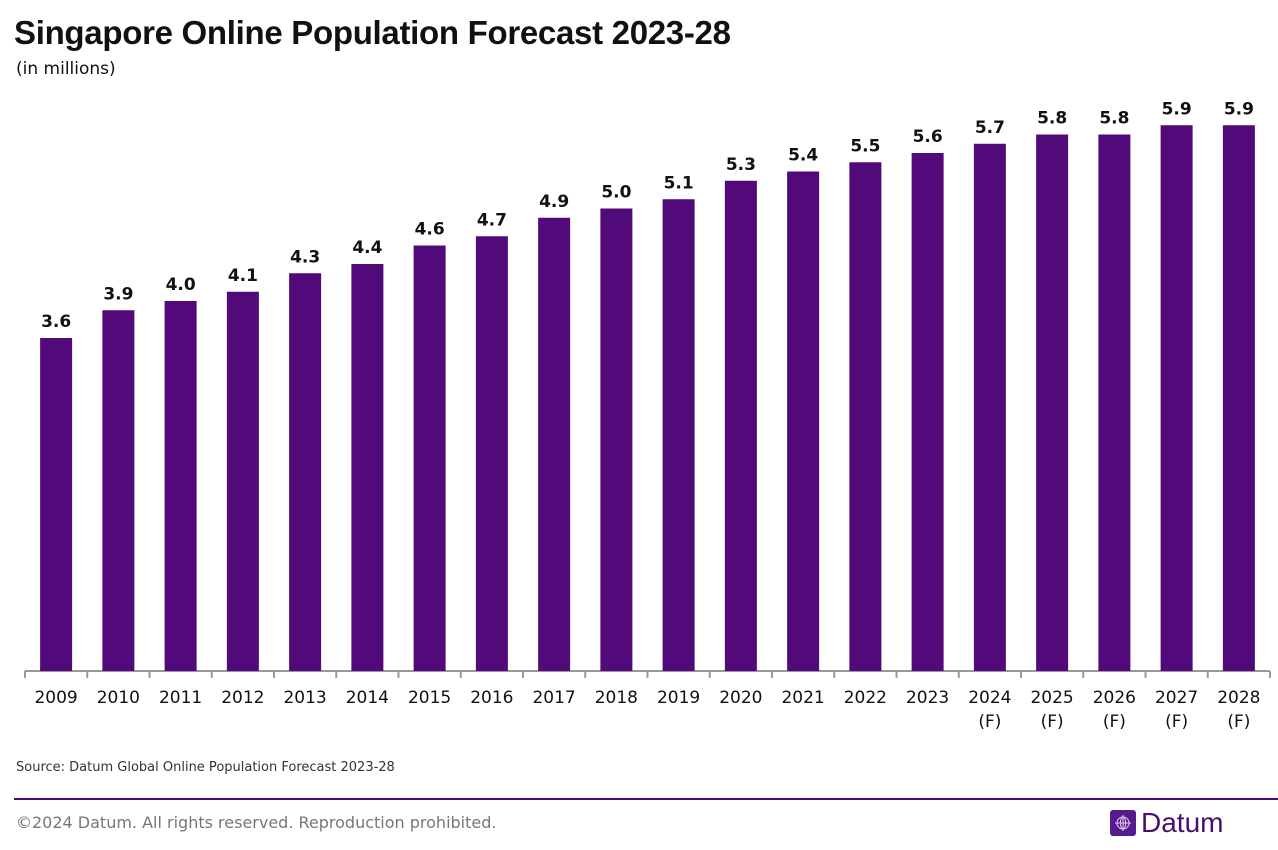 Image resolution: width=1278 pixels, height=850 pixels. Describe the element at coordinates (553, 698) in the screenshot. I see `x-tick-label: 2017` at that location.